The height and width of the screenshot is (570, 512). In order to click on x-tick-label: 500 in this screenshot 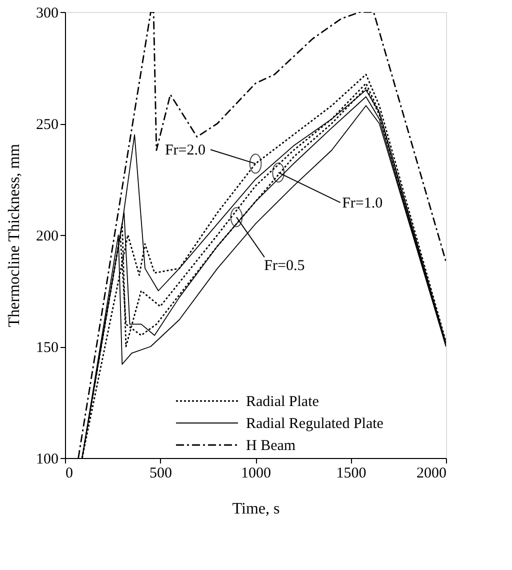, I will do `click(161, 474)`.